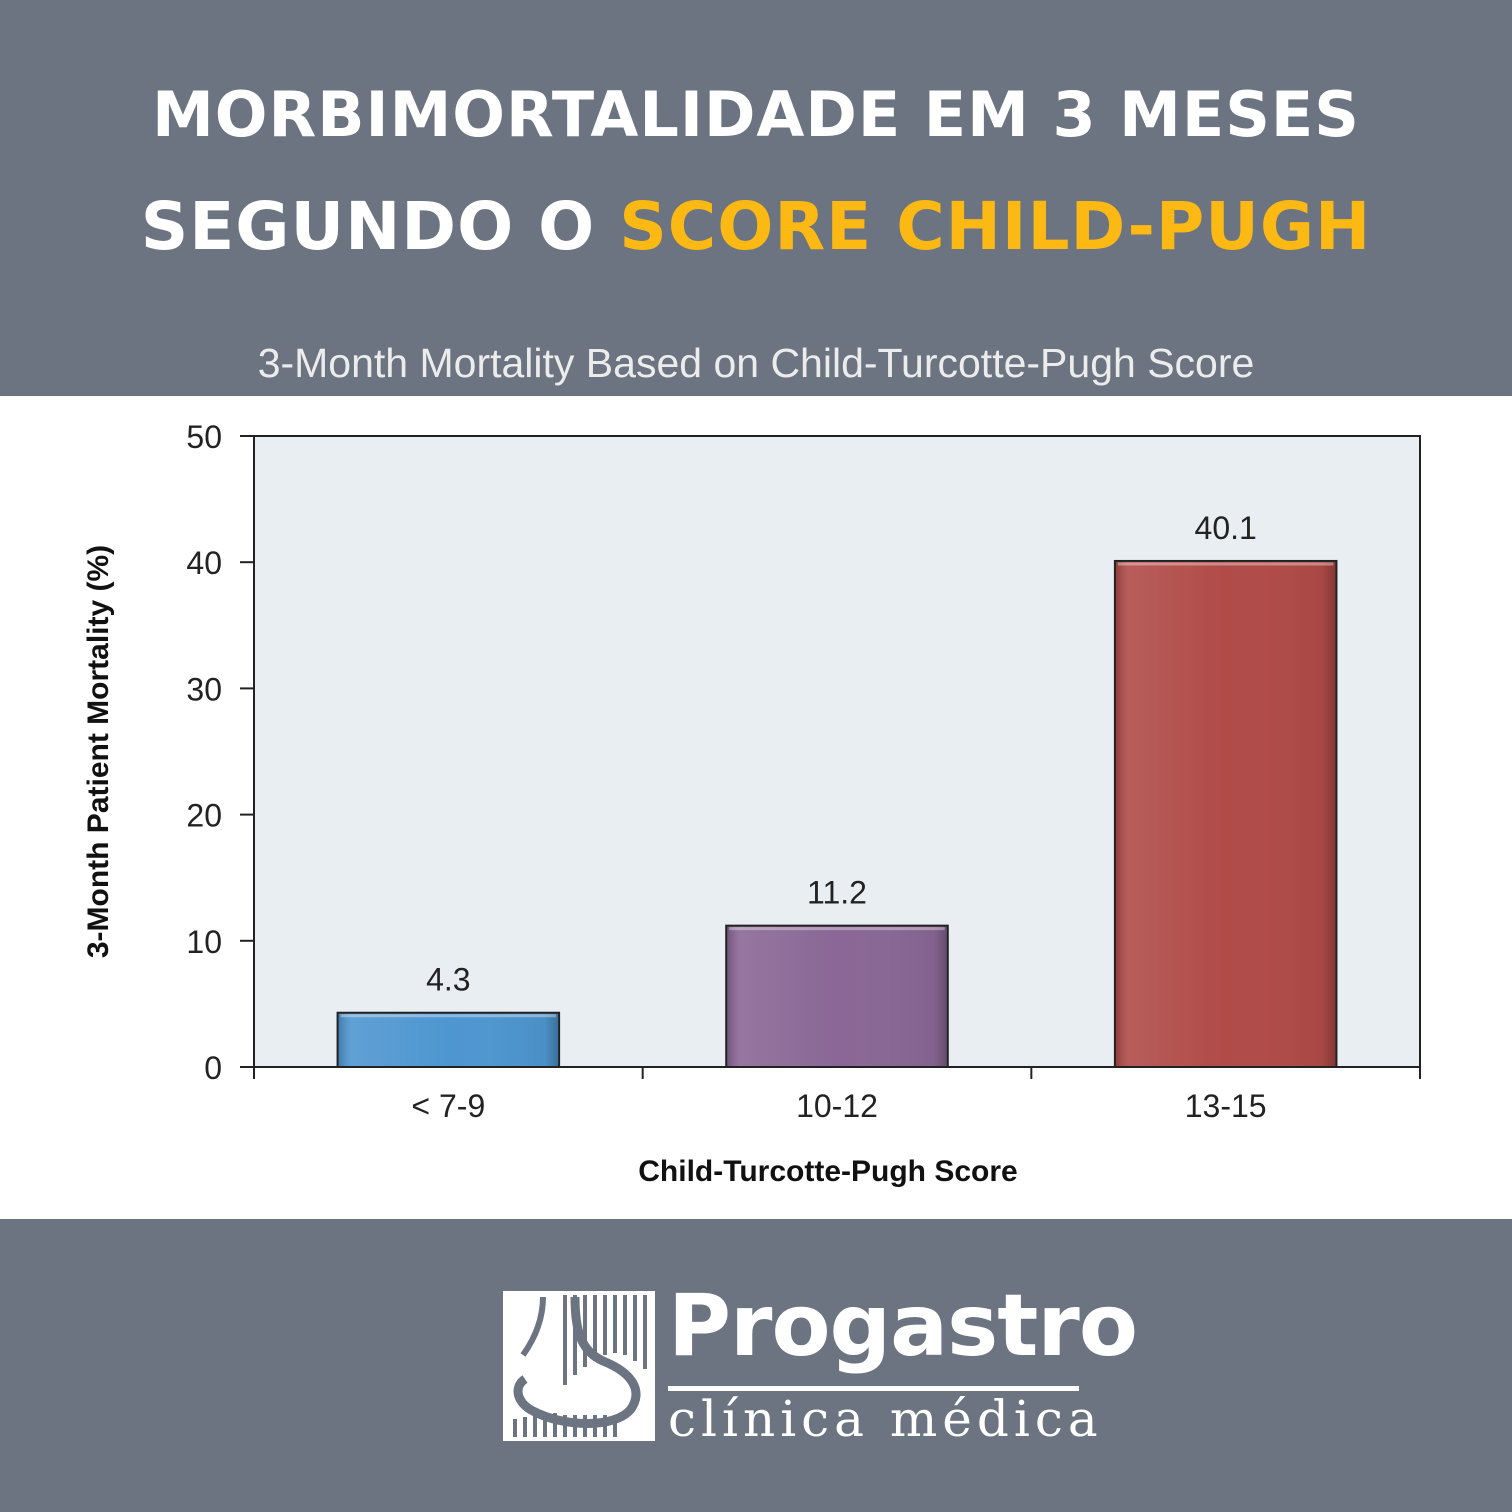 This screenshot has width=1512, height=1512. What do you see at coordinates (837, 893) in the screenshot?
I see `bar-value-label: 11.2` at bounding box center [837, 893].